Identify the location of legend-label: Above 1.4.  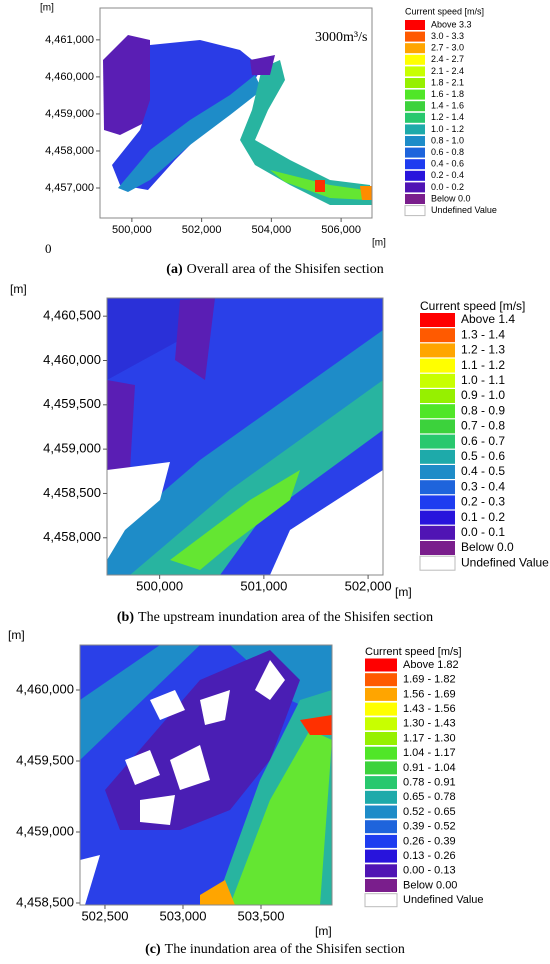
(488, 319).